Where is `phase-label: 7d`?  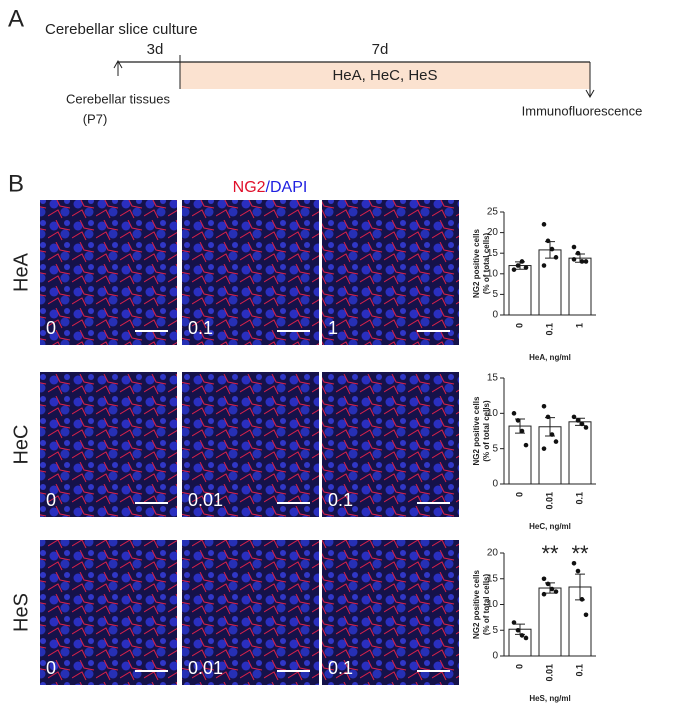 phase-label: 7d is located at coordinates (380, 49).